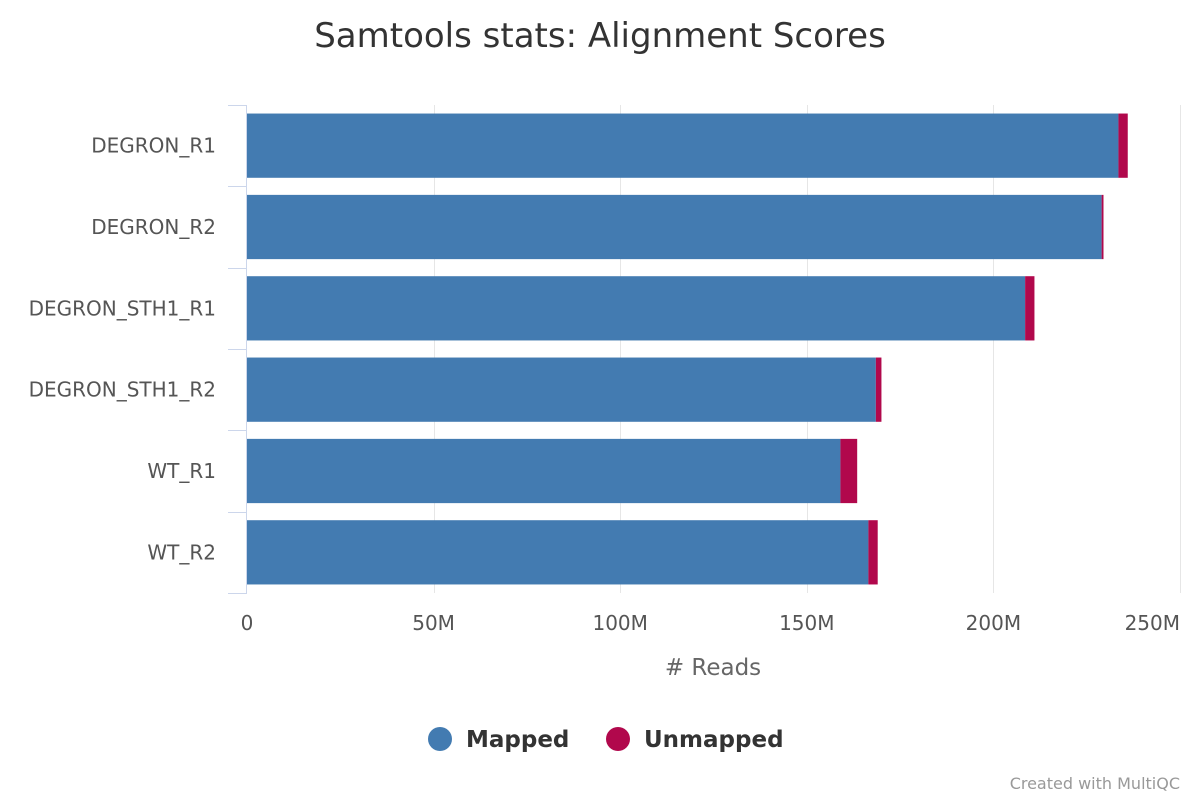  What do you see at coordinates (600, 36) in the screenshot?
I see `chart-title: Samtools stats: Alignment Scores` at bounding box center [600, 36].